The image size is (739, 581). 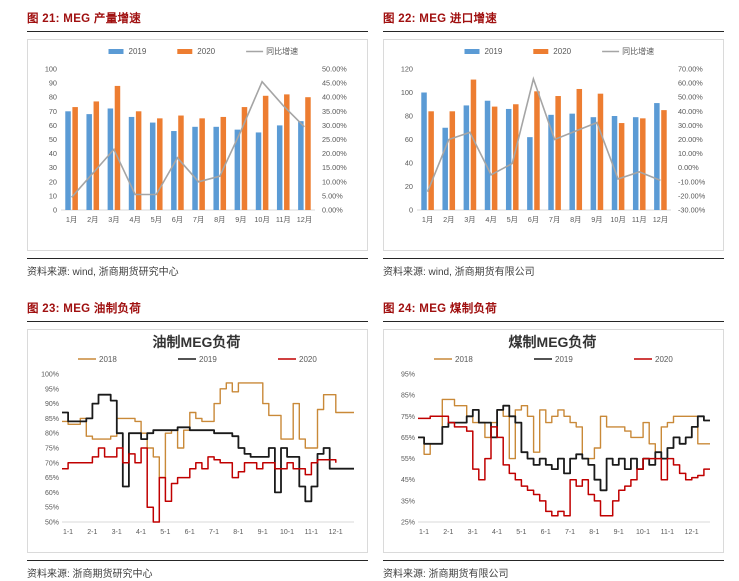 What do you see at coordinates (84, 19) in the screenshot?
I see `figure-21-caption: 图 21: MEG 产量增速` at bounding box center [84, 19].